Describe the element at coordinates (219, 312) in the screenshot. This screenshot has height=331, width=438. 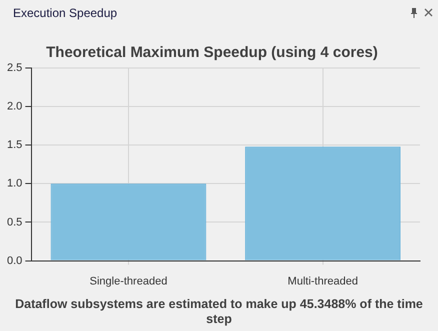
I see `text: Dataflow subsystems are estimated to make up 45.3488% of the time step` at that location.